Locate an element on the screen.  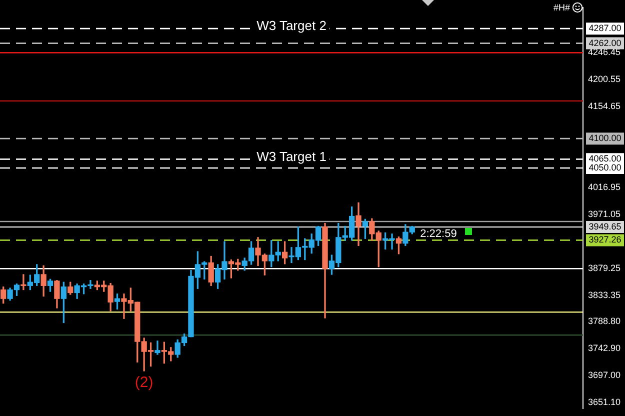
y-tick-label: 4246.45 is located at coordinates (604, 51).